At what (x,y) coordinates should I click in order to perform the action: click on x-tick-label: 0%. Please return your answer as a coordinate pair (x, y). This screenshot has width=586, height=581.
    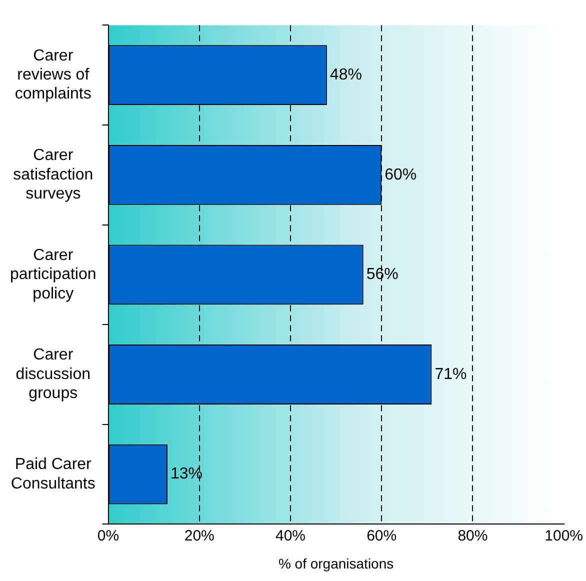
    Looking at the image, I should click on (108, 535).